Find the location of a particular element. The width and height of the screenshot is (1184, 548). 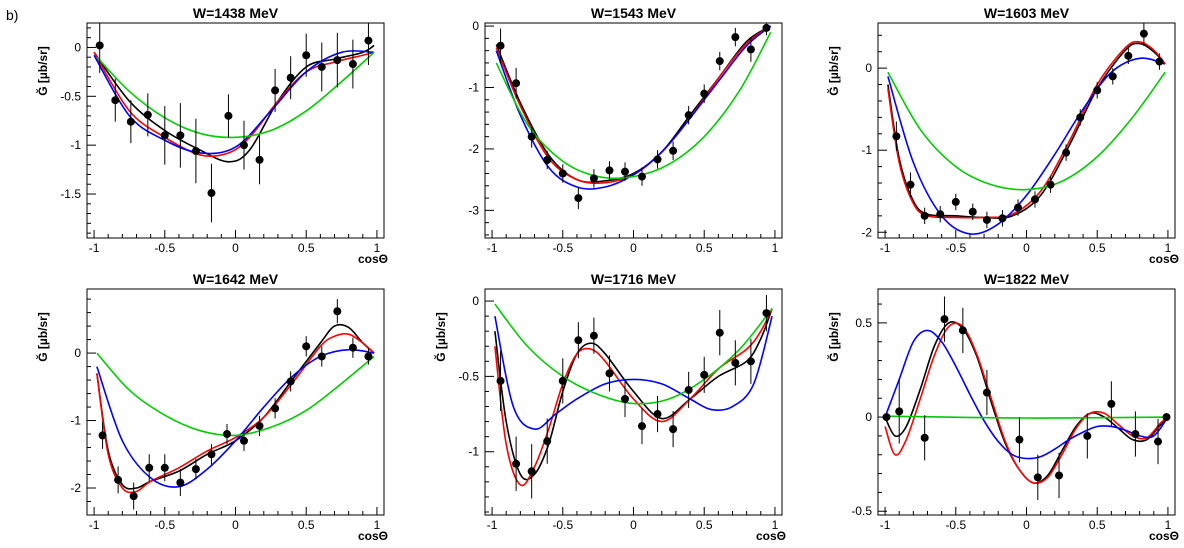

plot-frame is located at coordinates (633, 130).